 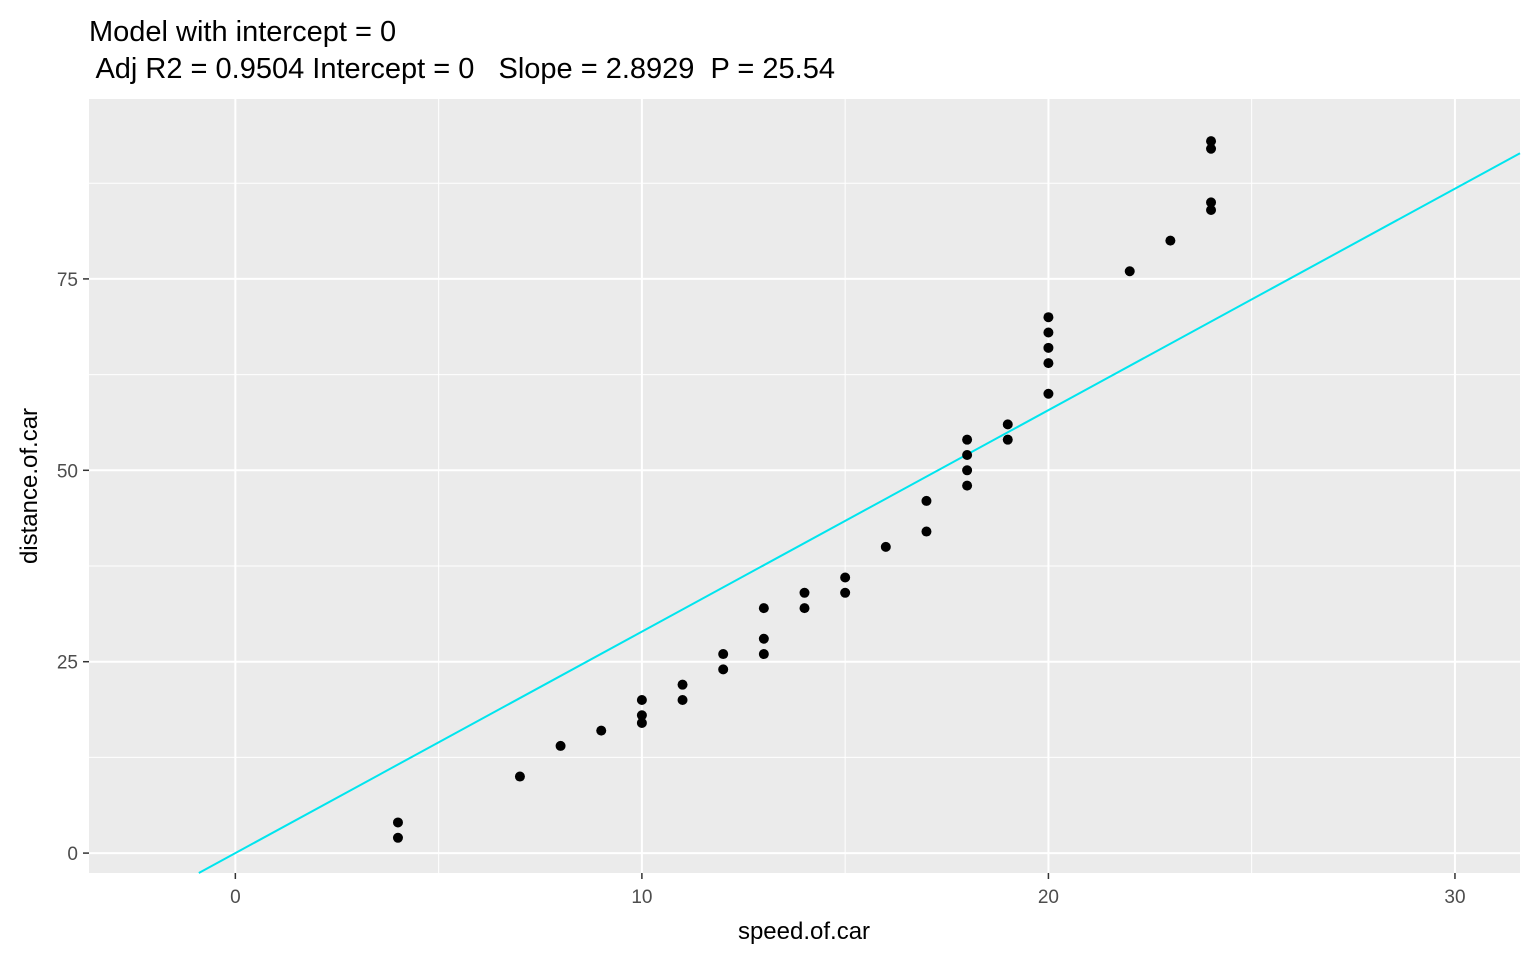 What do you see at coordinates (67, 280) in the screenshot?
I see `y-tick-label: 75` at bounding box center [67, 280].